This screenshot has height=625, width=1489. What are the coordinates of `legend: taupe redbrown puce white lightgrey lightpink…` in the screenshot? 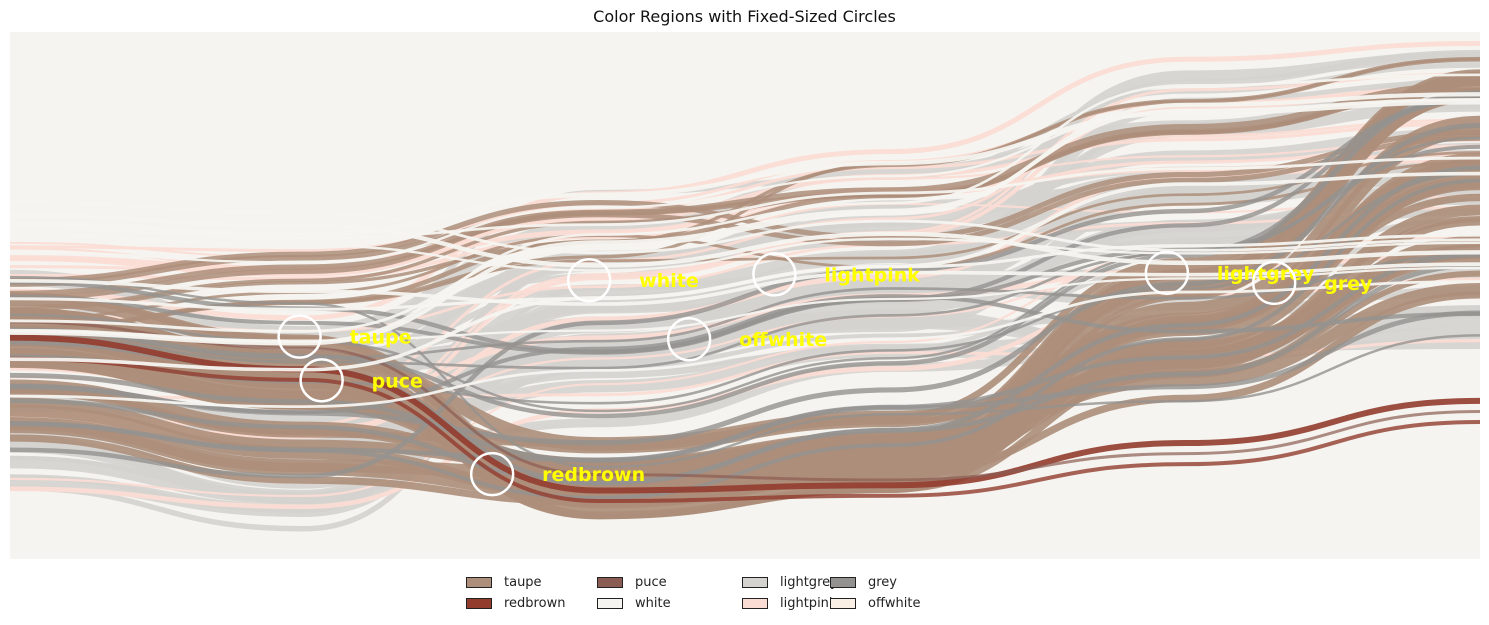 It's located at (766, 595).